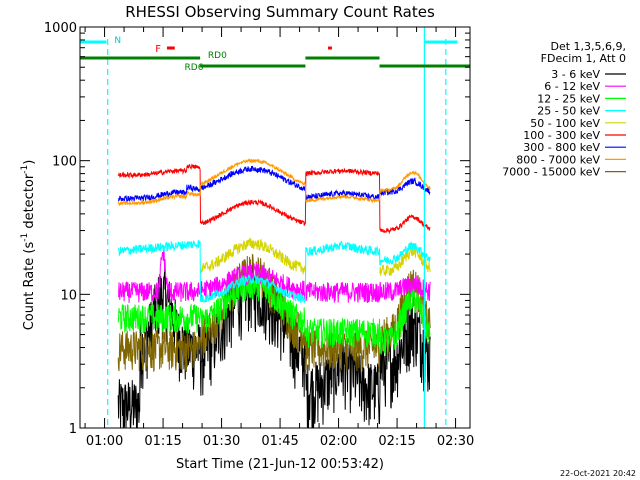 The width and height of the screenshot is (640, 480). I want to click on saa-label-rd6: RD6, so click(194, 68).